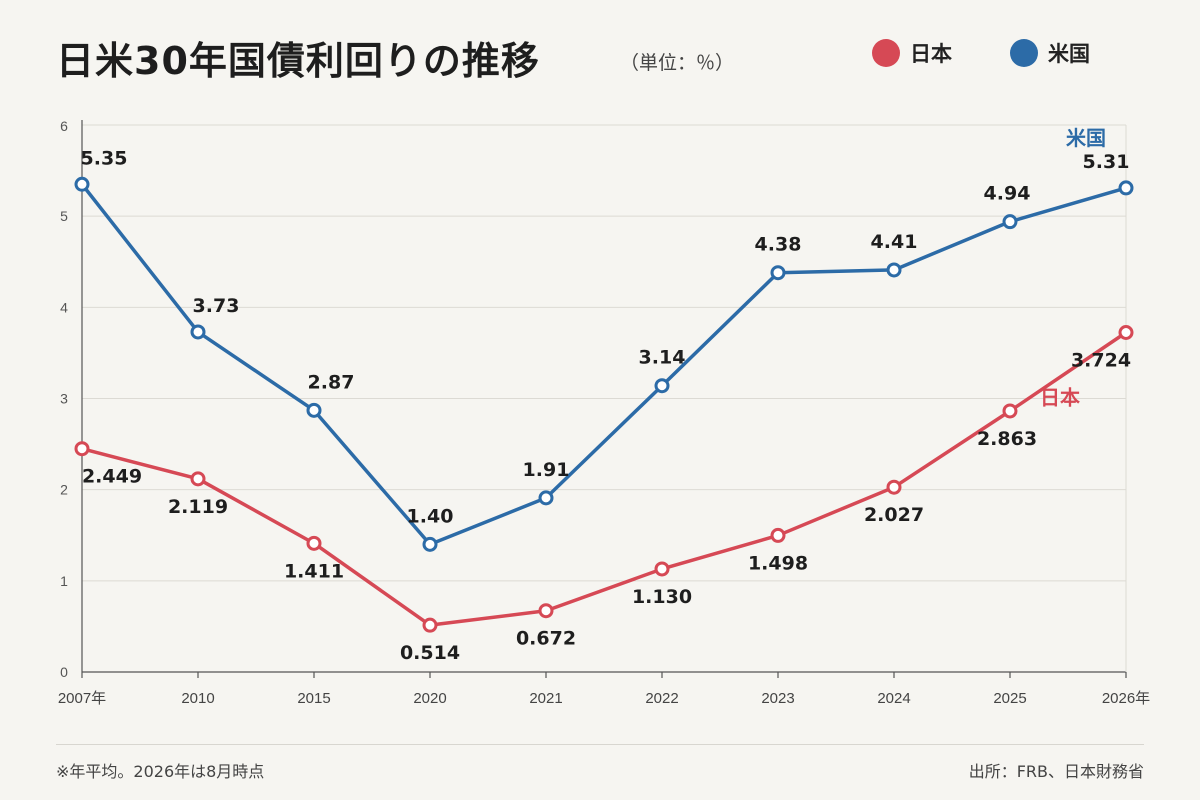 Image resolution: width=1200 pixels, height=800 pixels. I want to click on data-label-us-7: 4.41, so click(894, 242).